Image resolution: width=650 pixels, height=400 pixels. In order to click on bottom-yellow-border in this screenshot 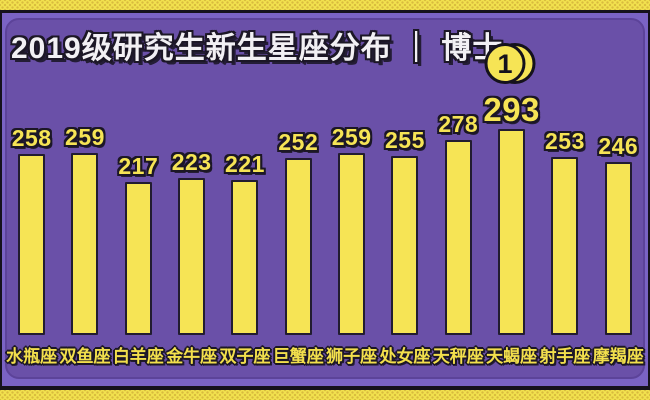, I will do `click(325, 393)`.